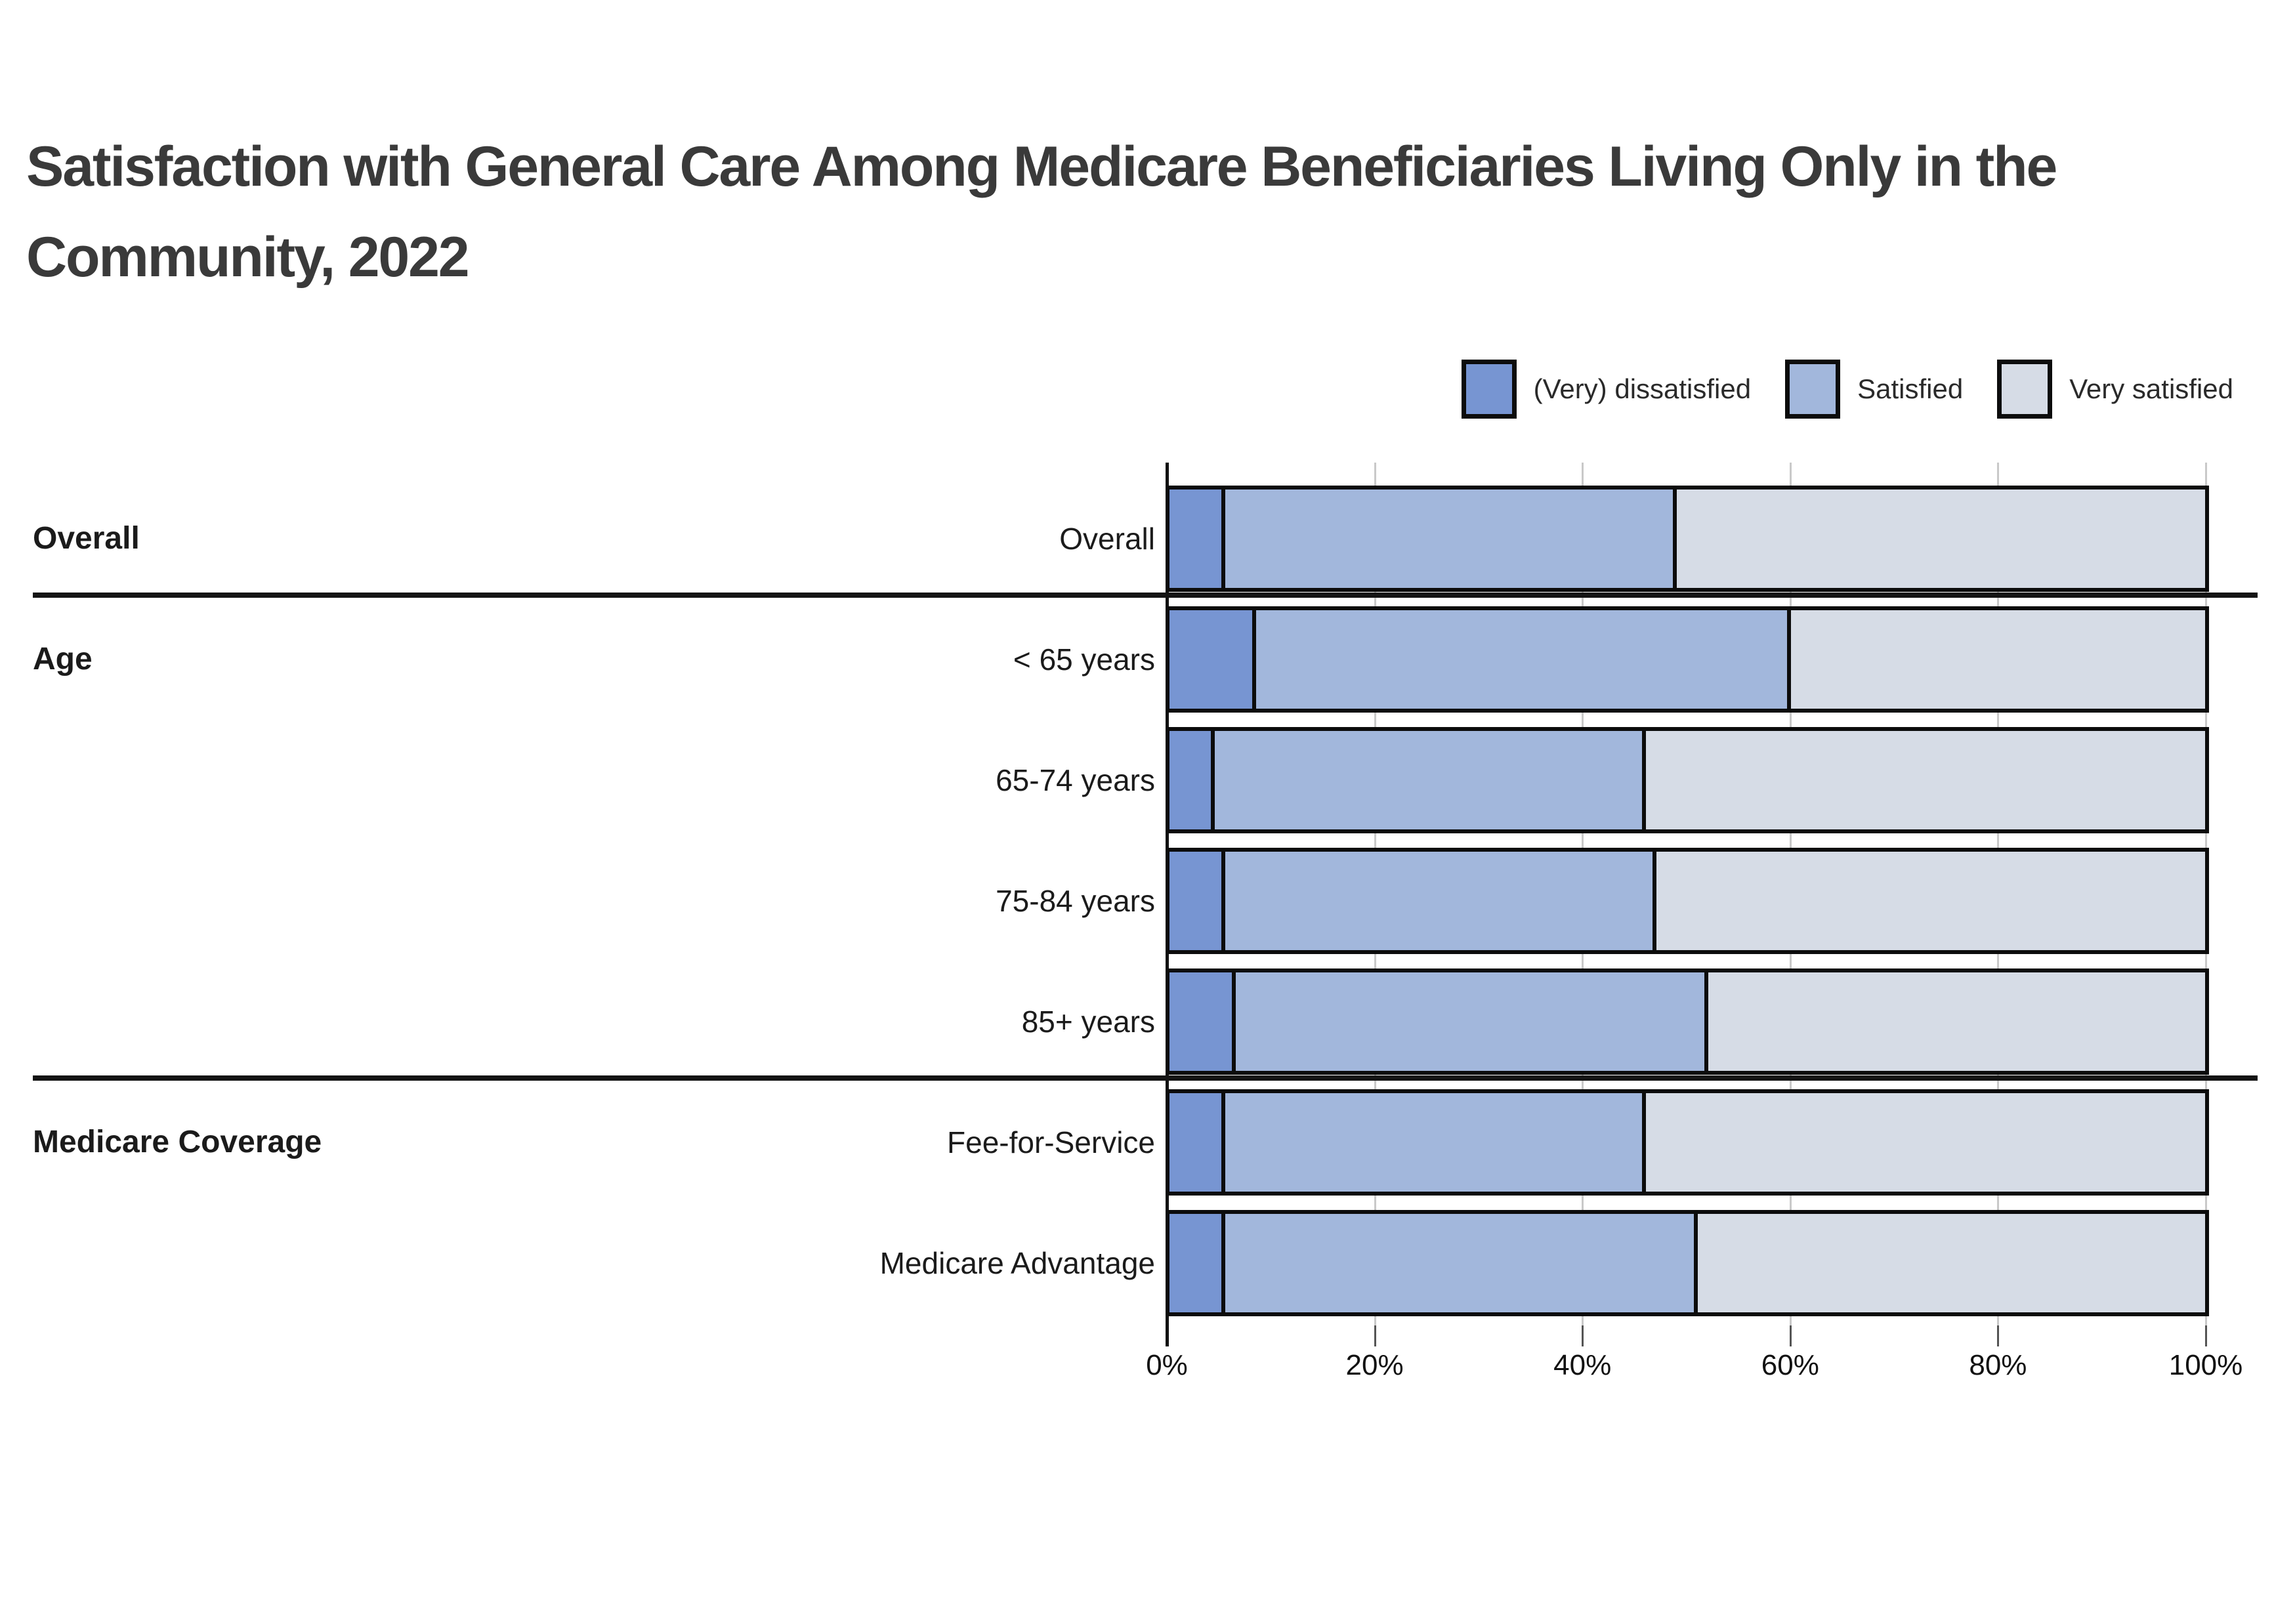 The image size is (2274, 1624). I want to click on category-label: Overall, so click(1107, 539).